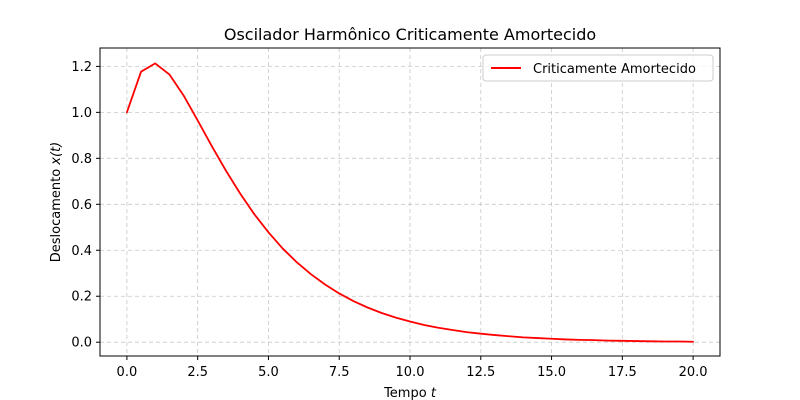 The height and width of the screenshot is (400, 800). I want to click on legend-box, so click(598, 68).